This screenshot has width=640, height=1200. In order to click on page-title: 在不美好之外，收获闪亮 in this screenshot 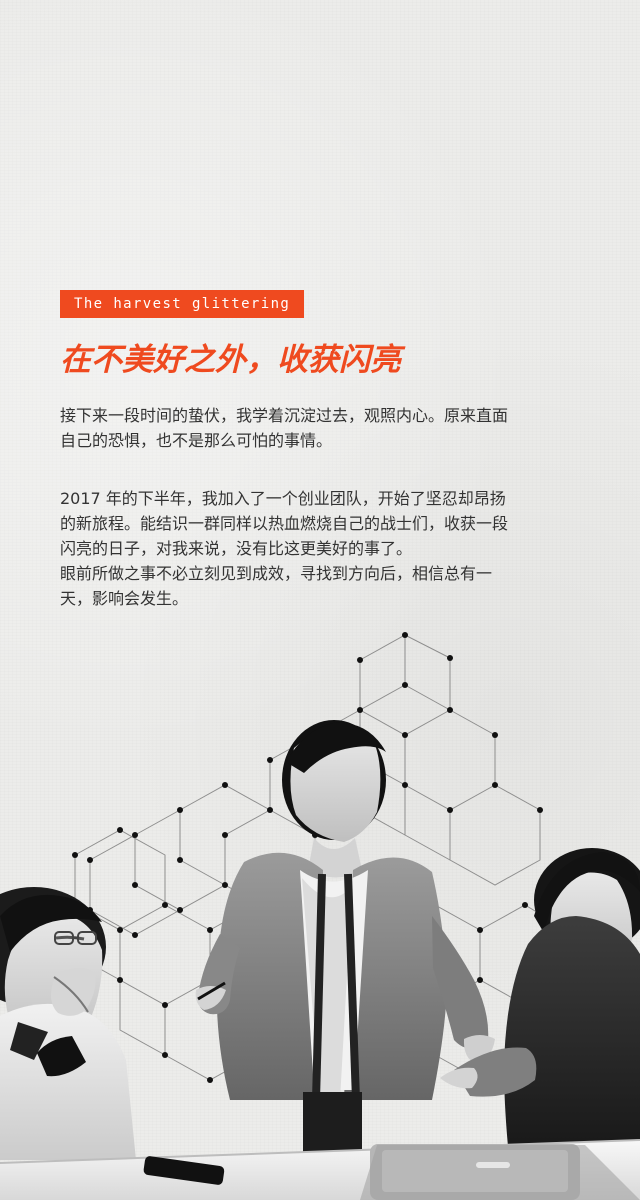, I will do `click(230, 360)`.